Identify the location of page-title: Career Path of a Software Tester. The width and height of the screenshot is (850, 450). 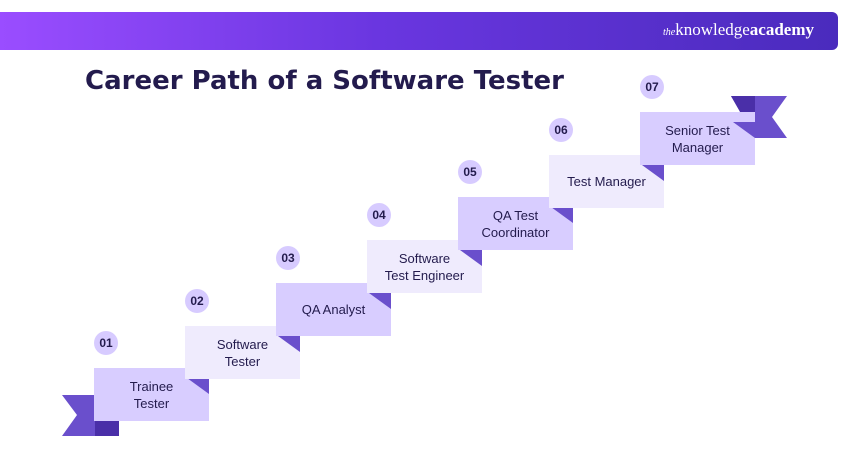
(324, 81).